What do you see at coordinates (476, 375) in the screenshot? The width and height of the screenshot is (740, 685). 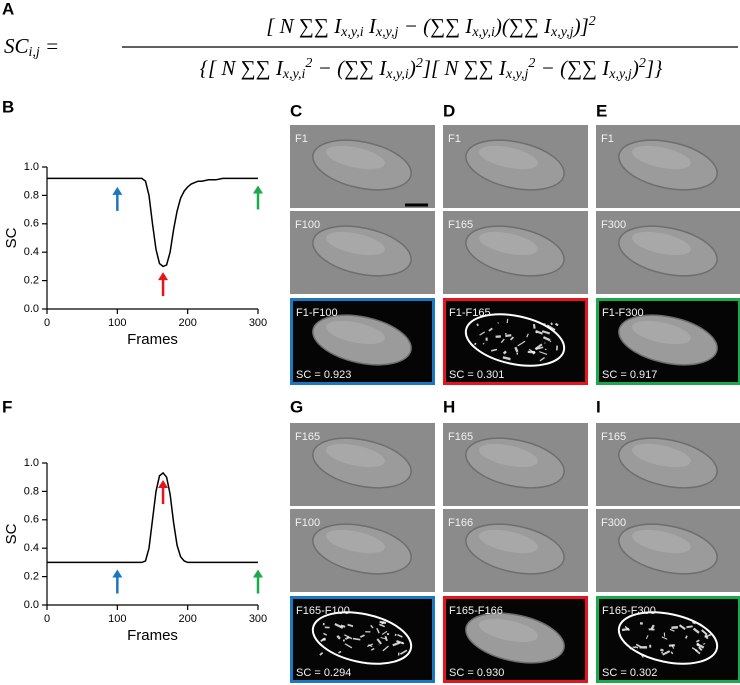 I see `sc-label: SC = 0.301` at bounding box center [476, 375].